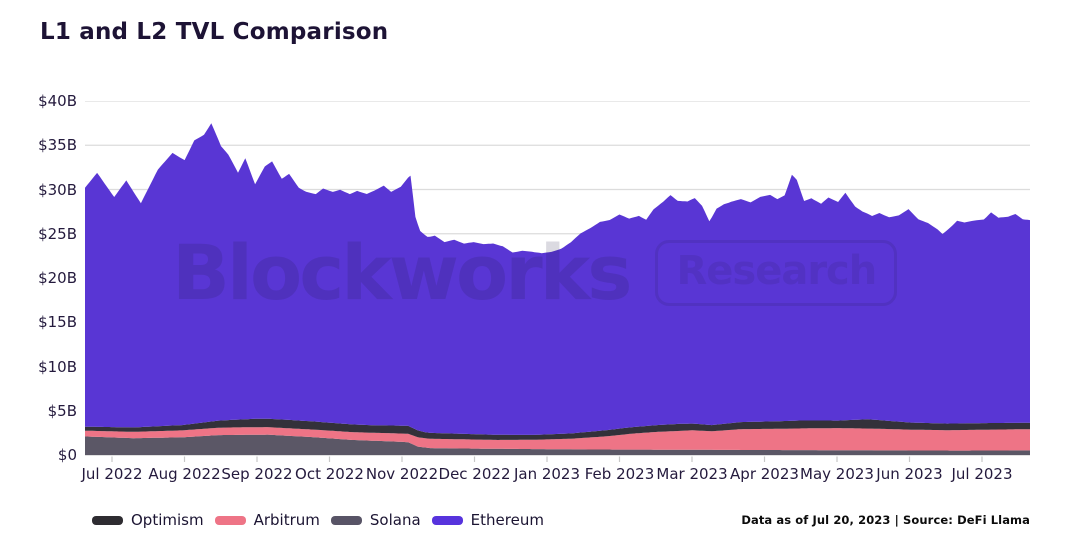  What do you see at coordinates (167, 520) in the screenshot?
I see `legend-label: Optimism` at bounding box center [167, 520].